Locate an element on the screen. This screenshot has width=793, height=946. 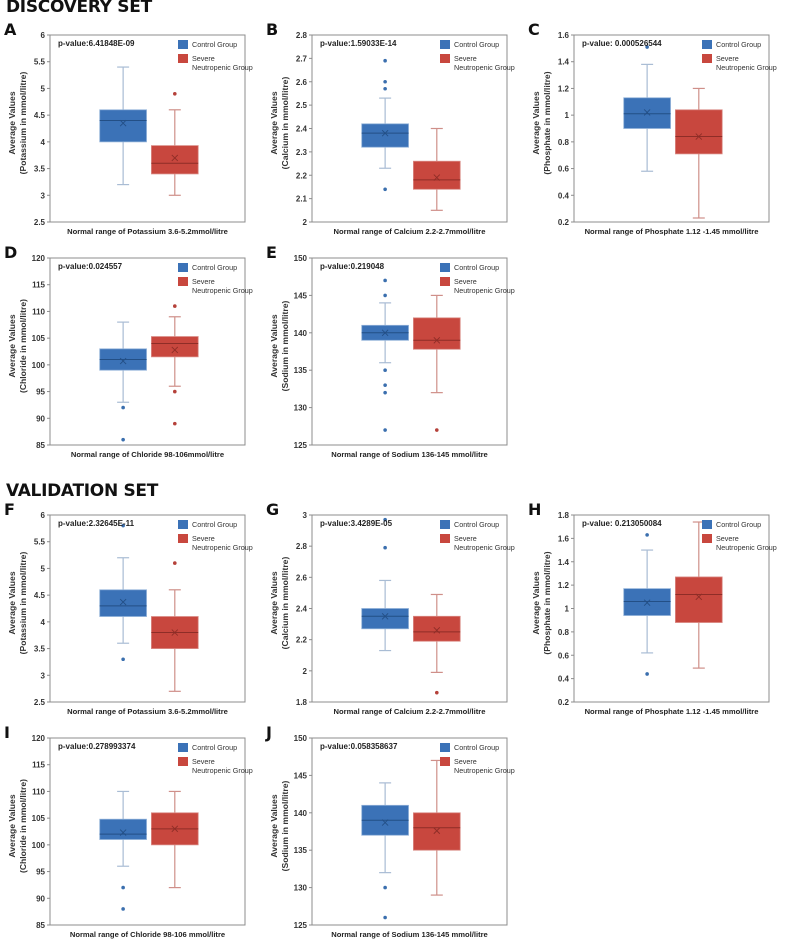
y-tick-label: 1 is located at coordinates (567, 609).